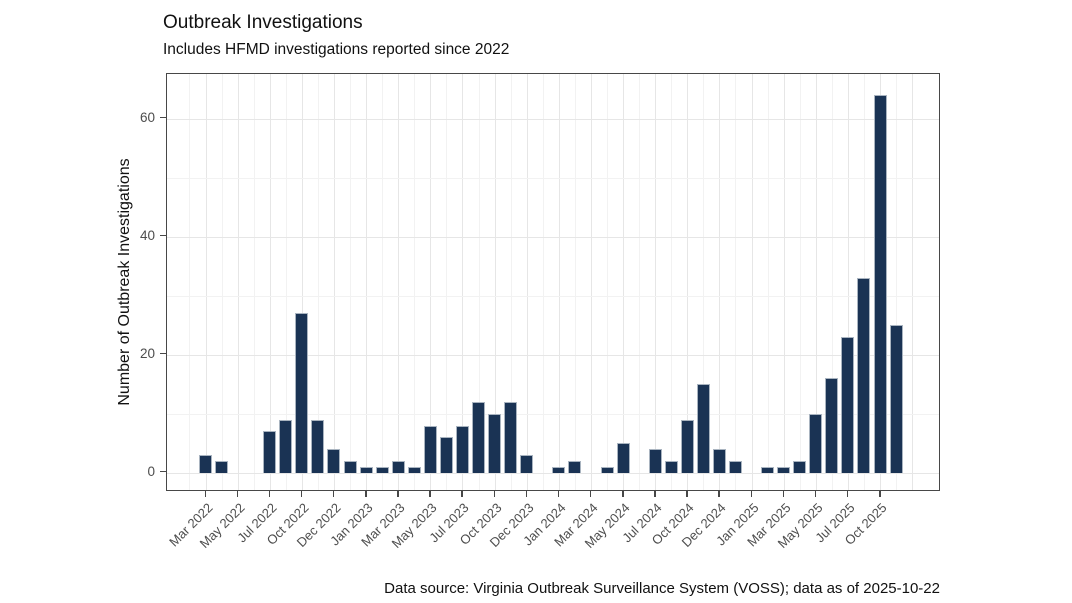  I want to click on y-axis-title: Number of Outbreak Investigations, so click(124, 282).